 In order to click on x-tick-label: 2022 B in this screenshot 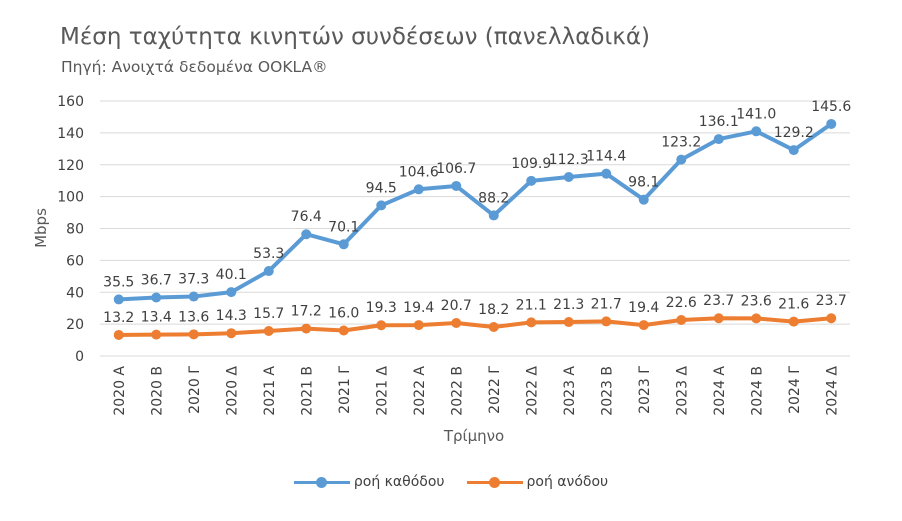, I will do `click(457, 391)`.